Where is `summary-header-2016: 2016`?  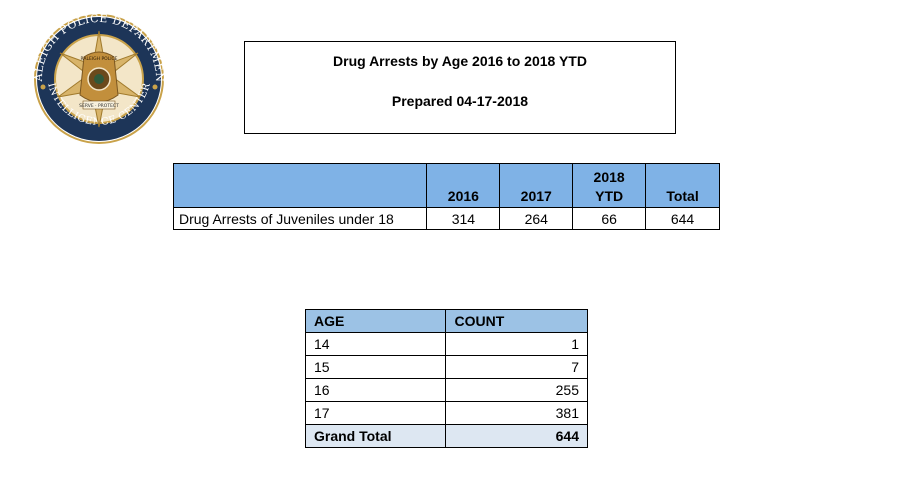 summary-header-2016: 2016 is located at coordinates (463, 185).